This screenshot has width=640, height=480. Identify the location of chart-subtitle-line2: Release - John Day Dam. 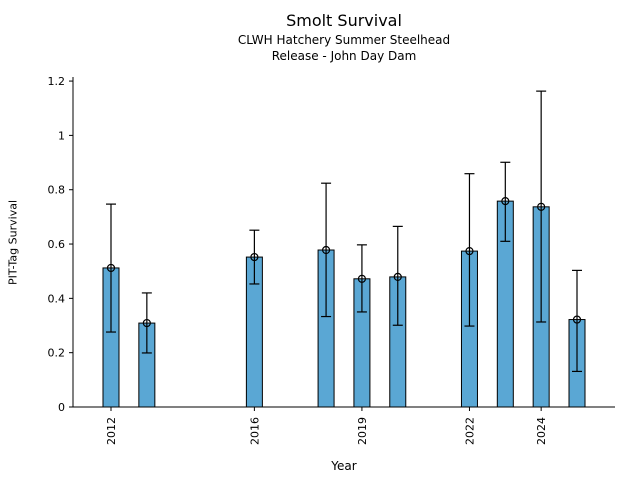
(344, 56).